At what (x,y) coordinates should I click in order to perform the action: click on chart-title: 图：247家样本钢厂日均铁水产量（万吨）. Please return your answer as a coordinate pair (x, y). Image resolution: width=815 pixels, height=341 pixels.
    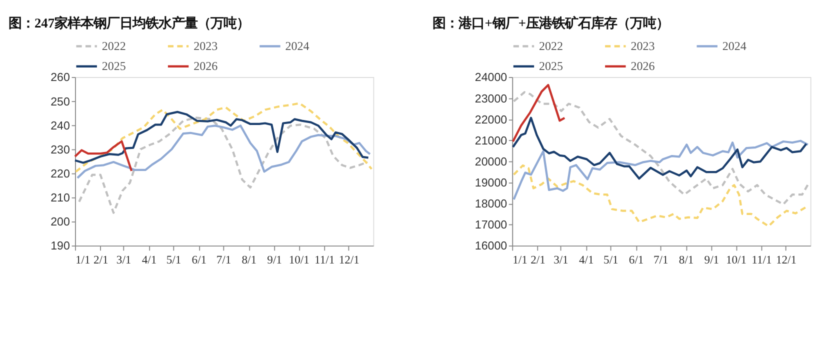
    Looking at the image, I should click on (129, 22).